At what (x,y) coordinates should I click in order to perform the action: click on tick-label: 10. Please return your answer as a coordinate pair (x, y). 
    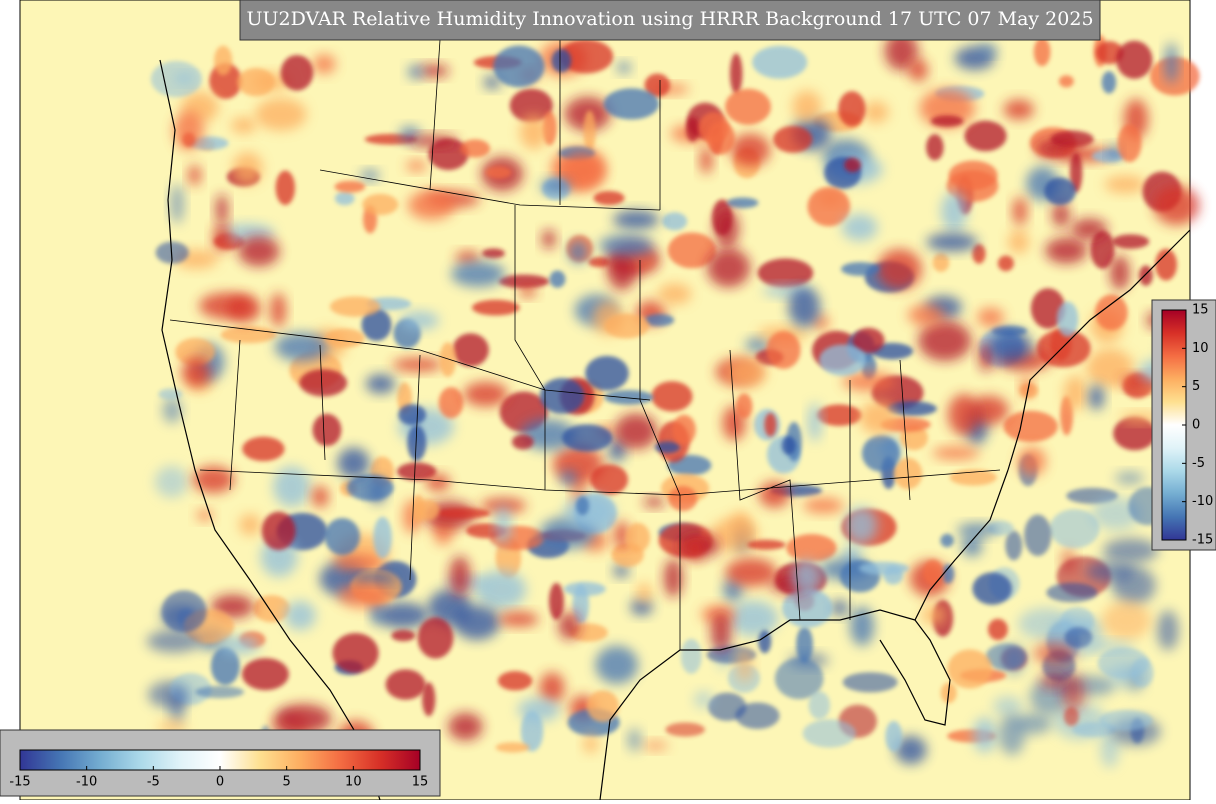
    Looking at the image, I should click on (353, 782).